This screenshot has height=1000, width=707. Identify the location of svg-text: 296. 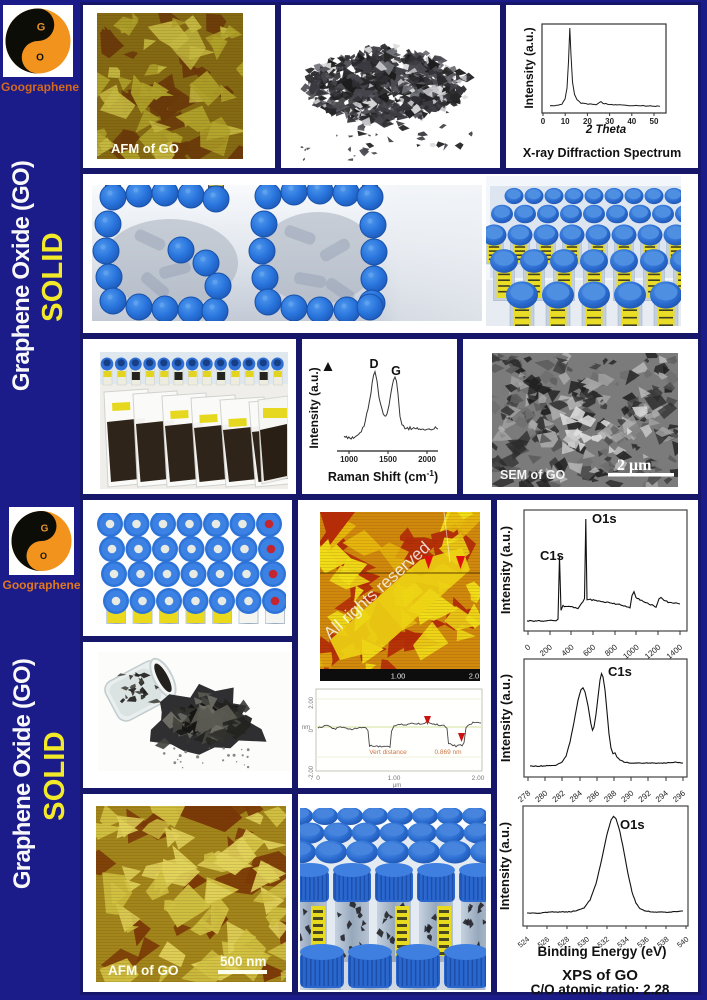
(679, 796).